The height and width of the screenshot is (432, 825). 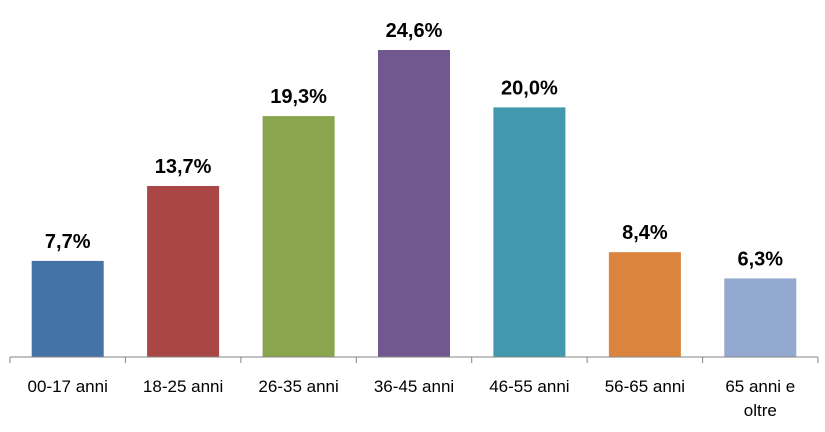 I want to click on x-tick-label-line: 46-55 anni, so click(x=529, y=386).